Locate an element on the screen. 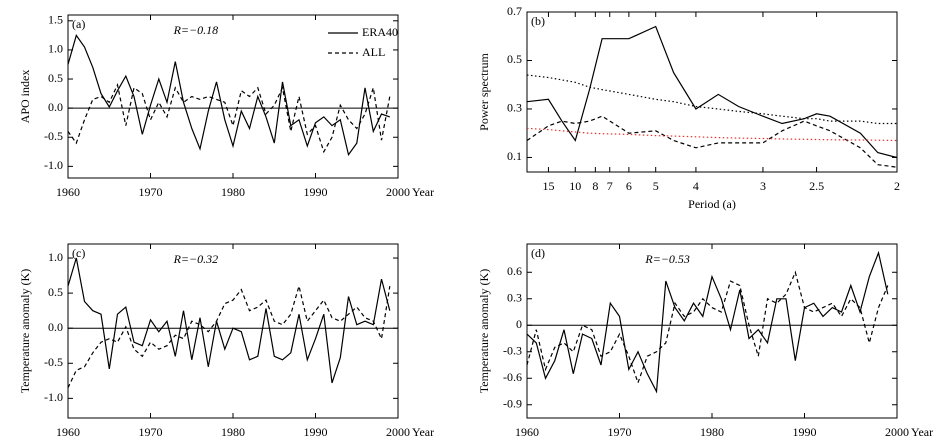 This screenshot has width=952, height=448. x-tick-label: 6 is located at coordinates (629, 186).